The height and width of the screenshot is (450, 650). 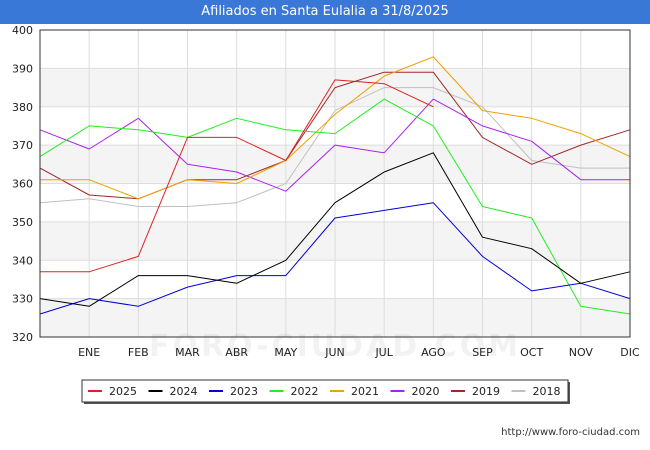 What do you see at coordinates (285, 352) in the screenshot?
I see `x-tick-label: MAY` at bounding box center [285, 352].